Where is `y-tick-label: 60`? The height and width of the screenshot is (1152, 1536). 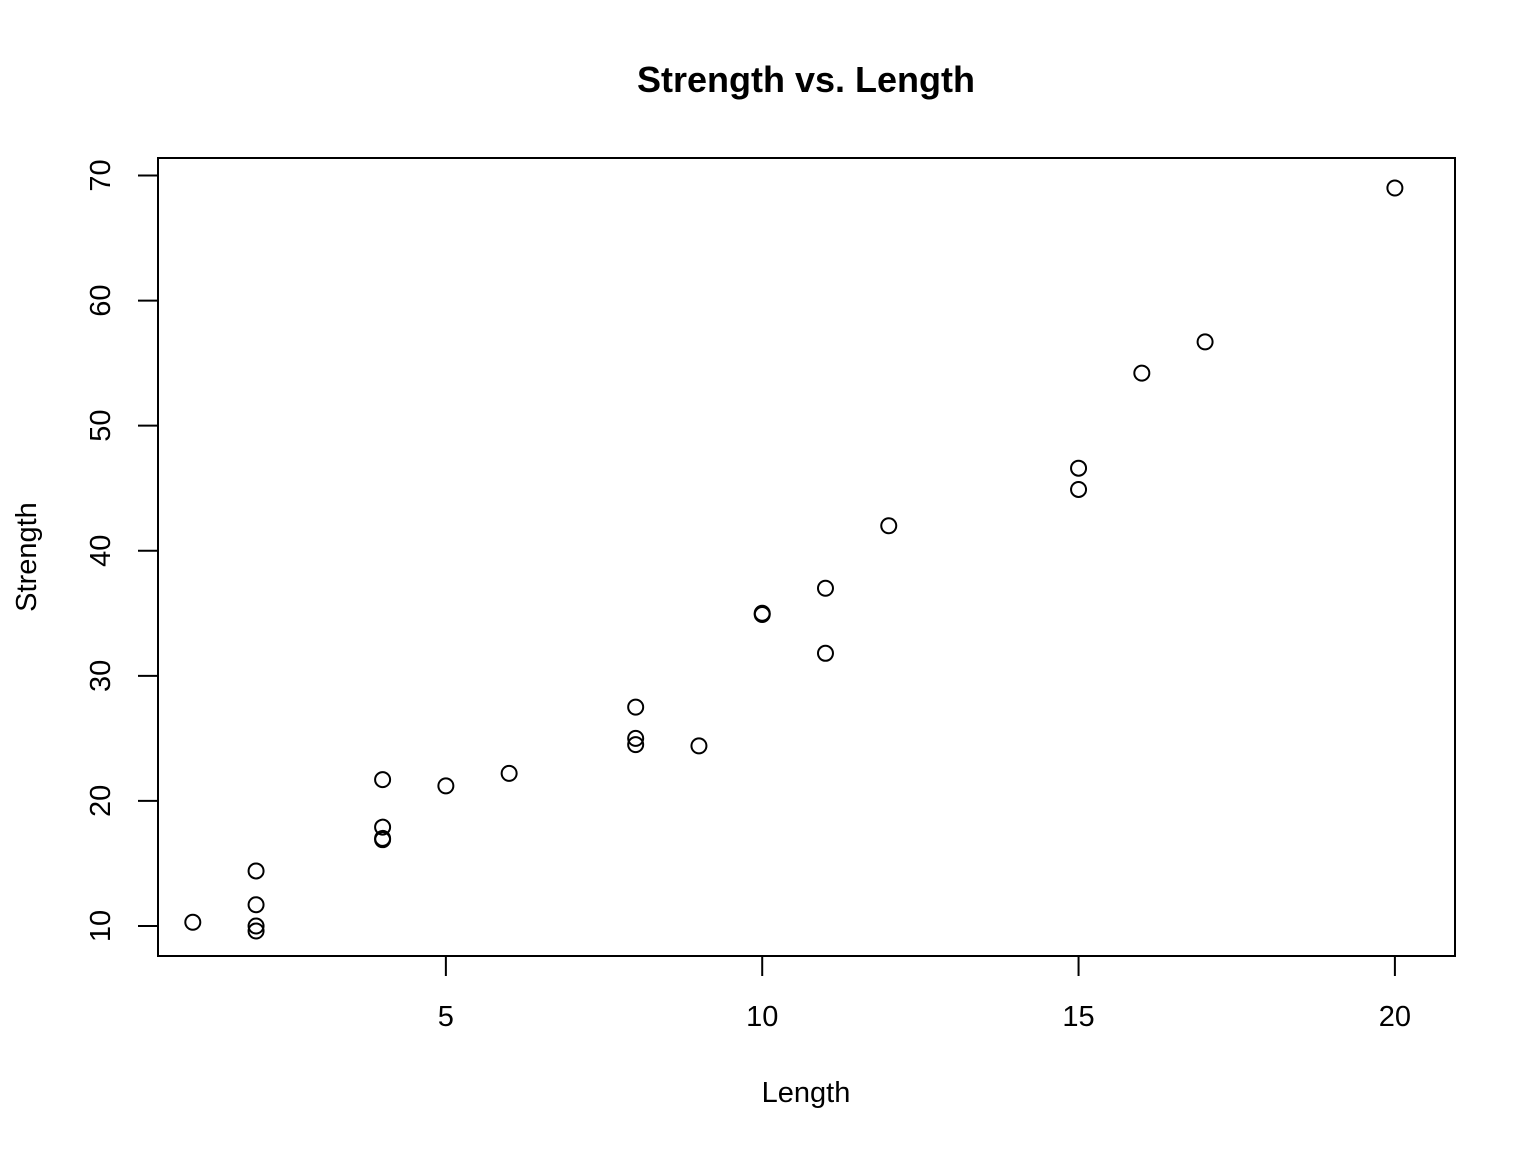
y-tick-label: 60 is located at coordinates (101, 300).